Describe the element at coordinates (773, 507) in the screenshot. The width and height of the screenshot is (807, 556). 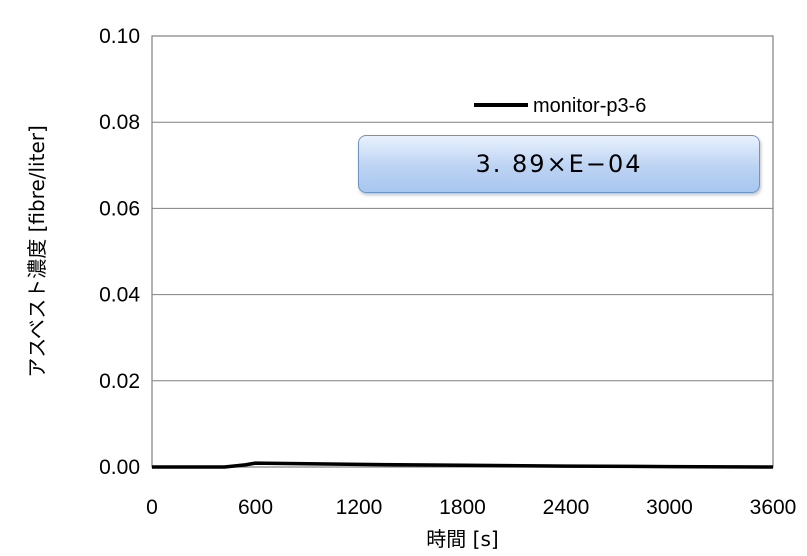
I see `x-tick-label: 3600` at that location.